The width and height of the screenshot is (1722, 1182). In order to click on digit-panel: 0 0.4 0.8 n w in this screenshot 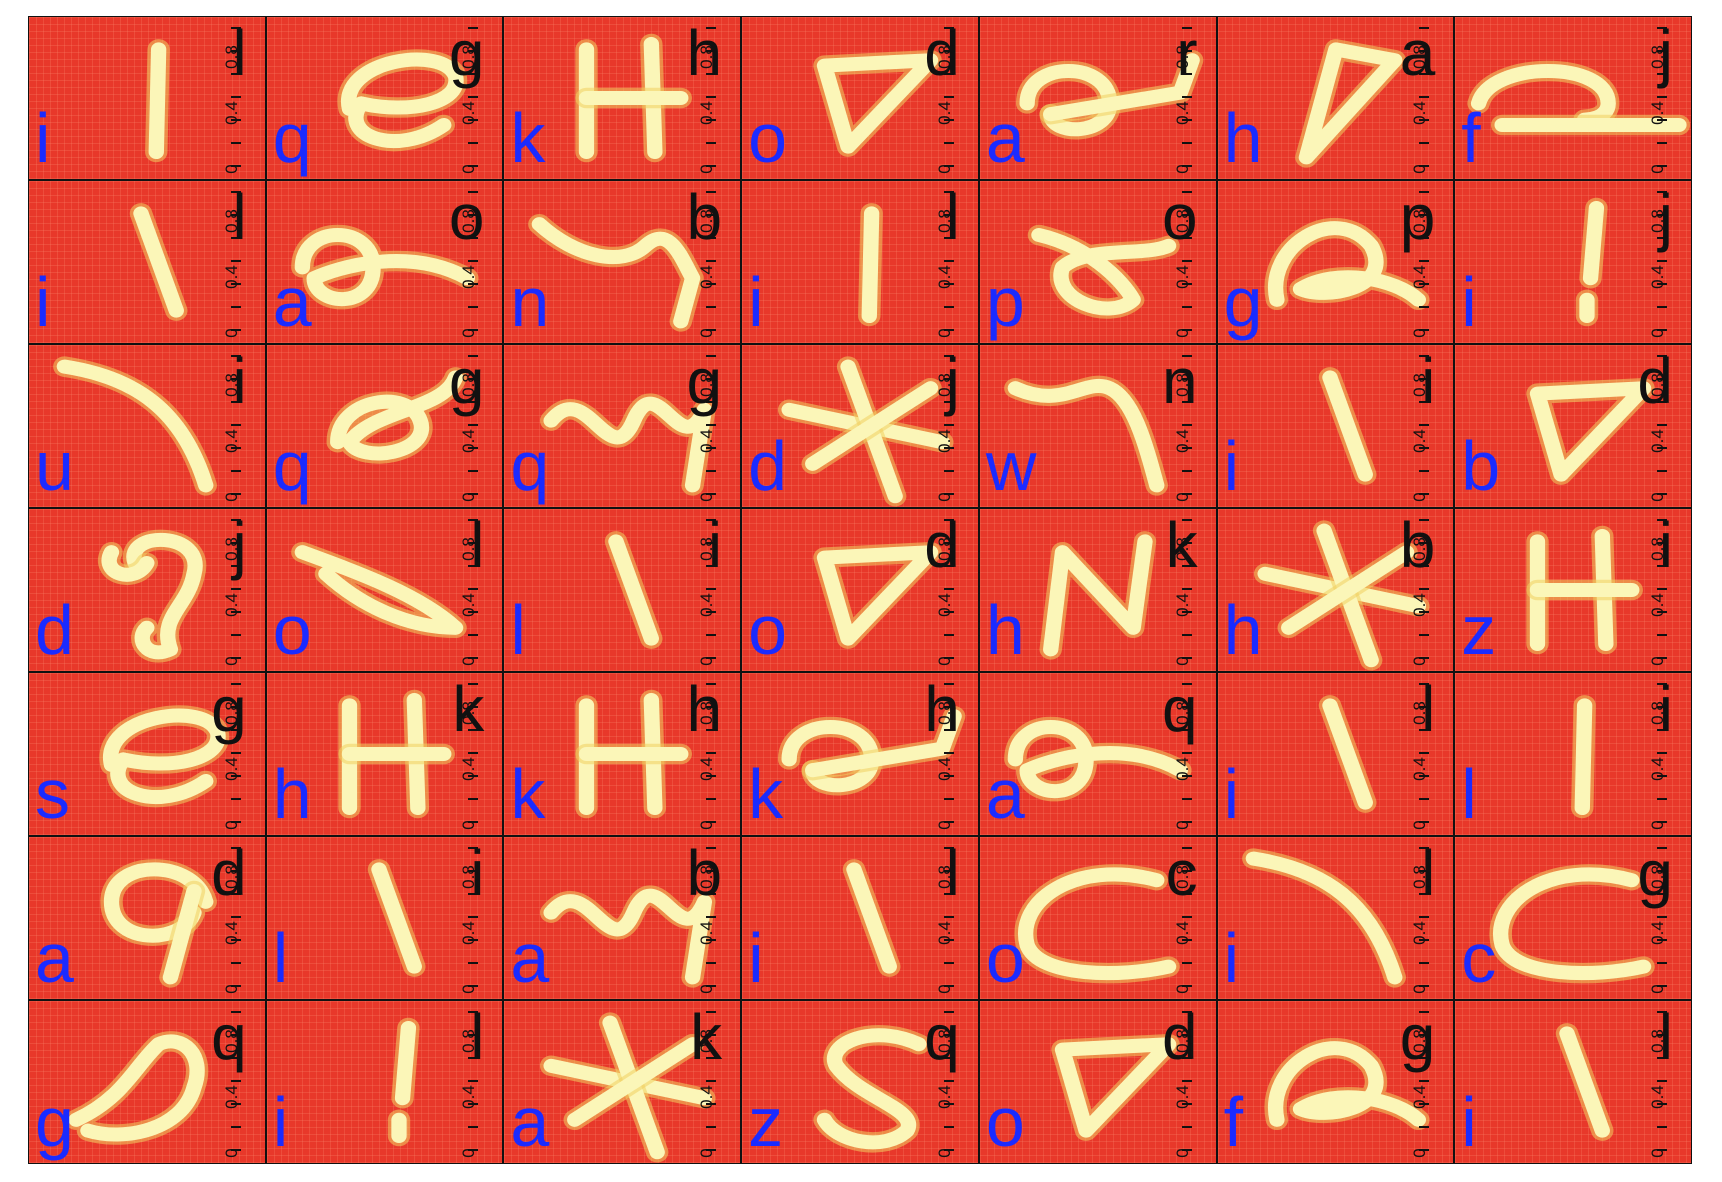, I will do `click(1097, 426)`.